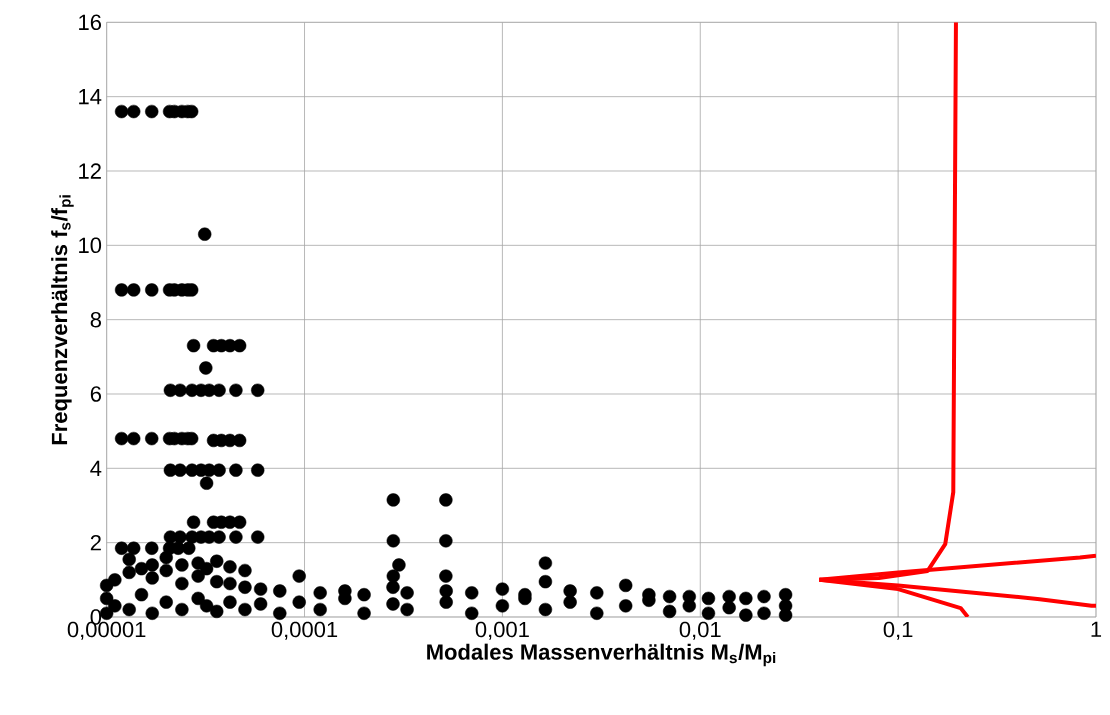 This screenshot has width=1110, height=715. I want to click on x-tick-label: 0,1, so click(898, 630).